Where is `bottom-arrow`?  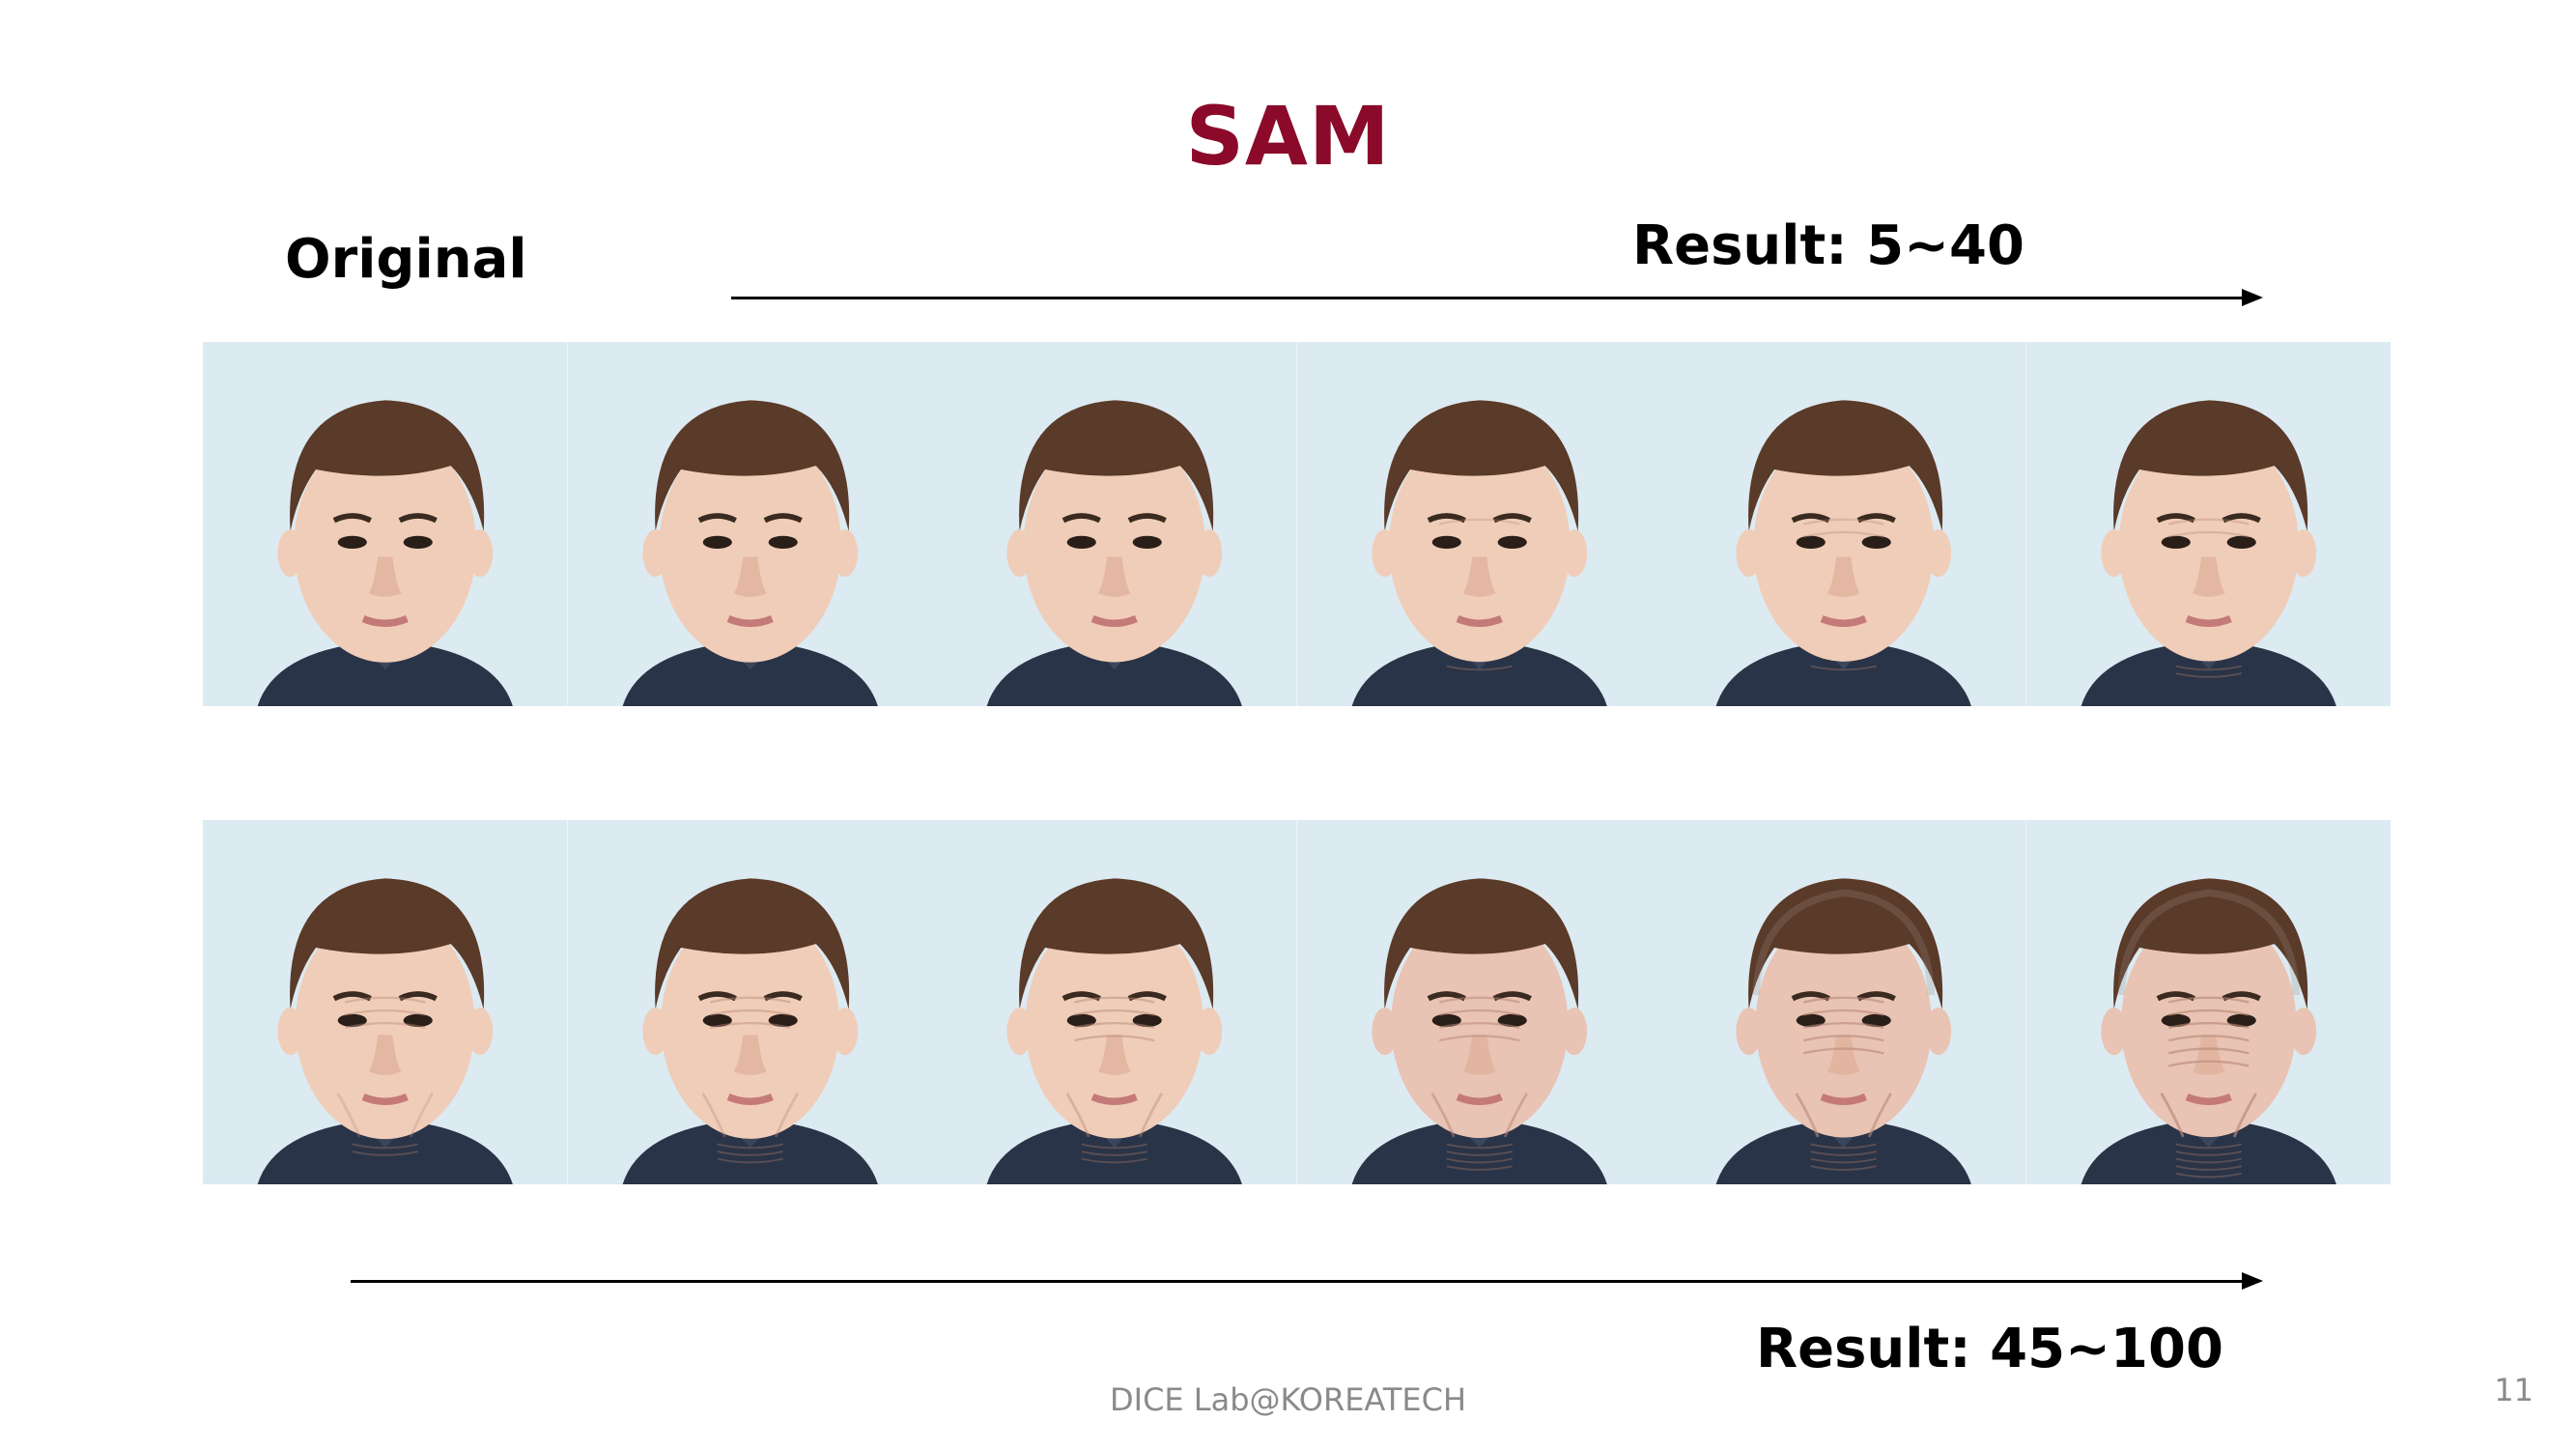 bottom-arrow is located at coordinates (1307, 1281).